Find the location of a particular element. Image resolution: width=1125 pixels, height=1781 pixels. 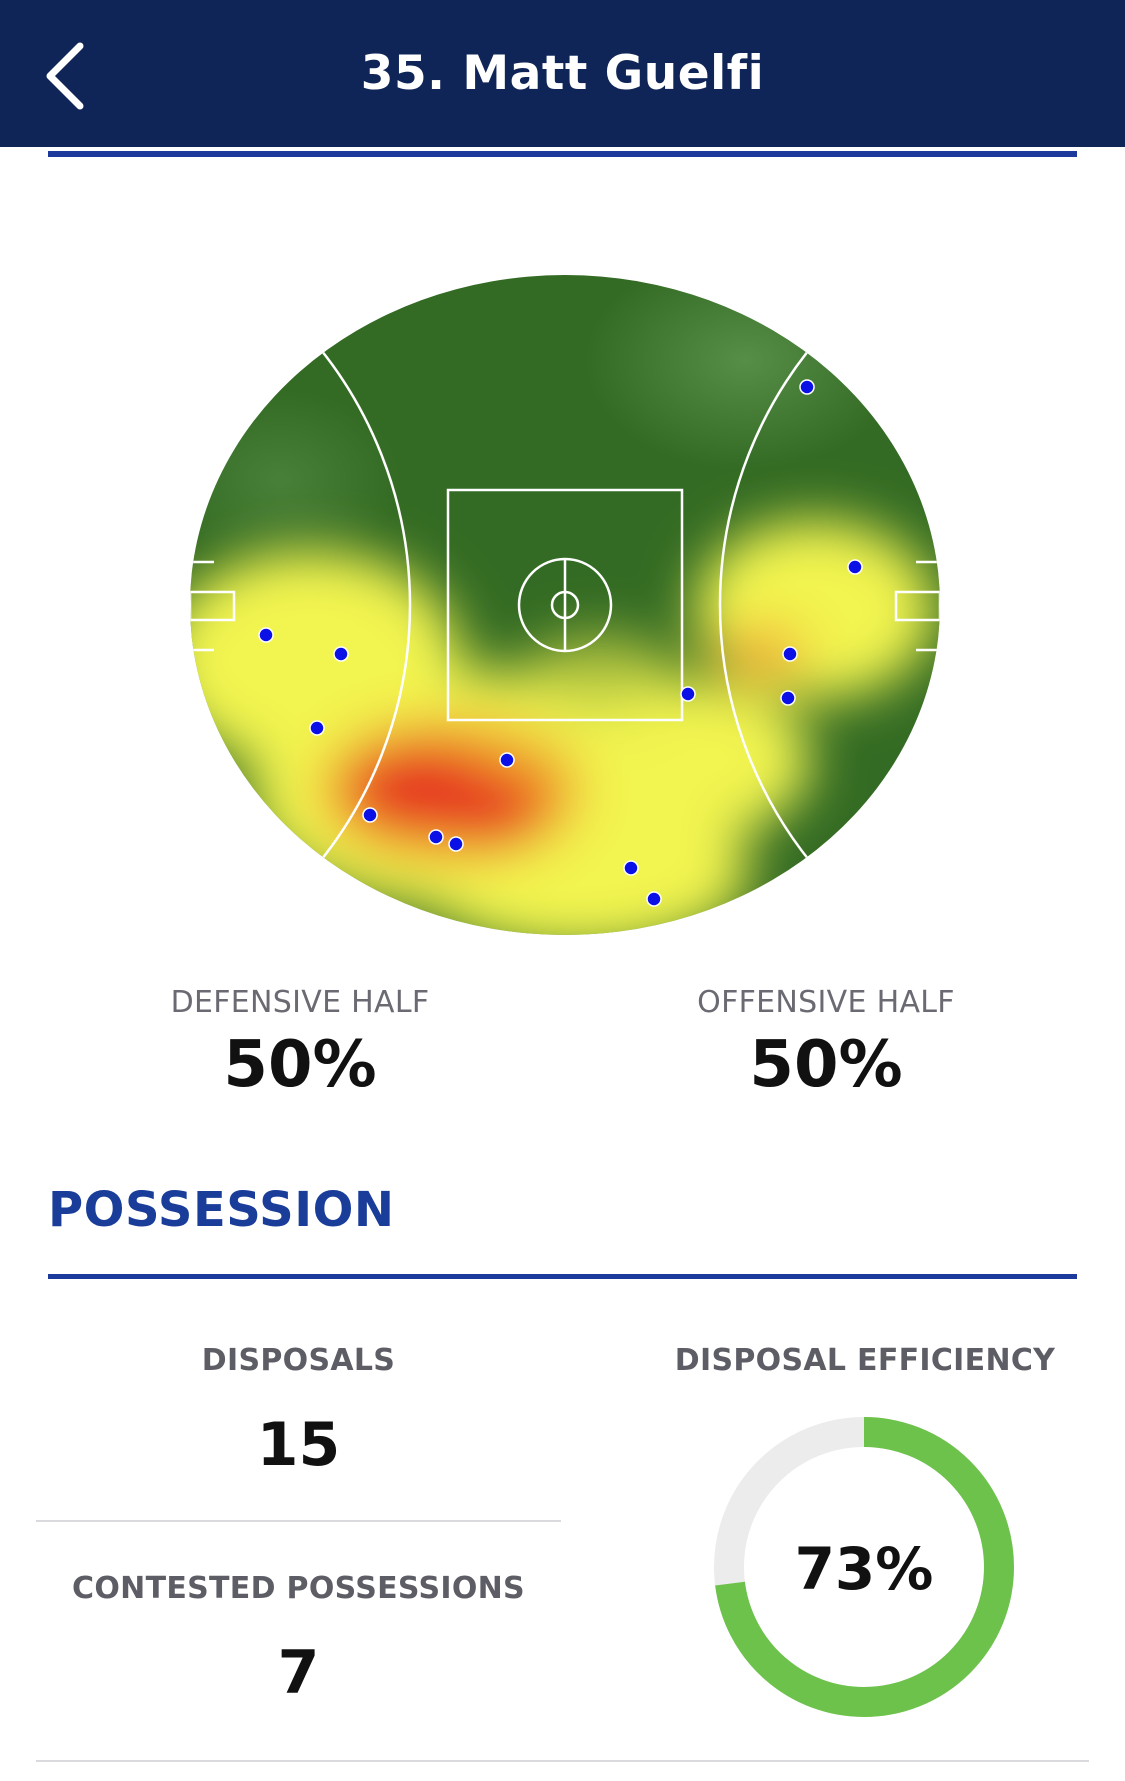

section-divider is located at coordinates (562, 1276).